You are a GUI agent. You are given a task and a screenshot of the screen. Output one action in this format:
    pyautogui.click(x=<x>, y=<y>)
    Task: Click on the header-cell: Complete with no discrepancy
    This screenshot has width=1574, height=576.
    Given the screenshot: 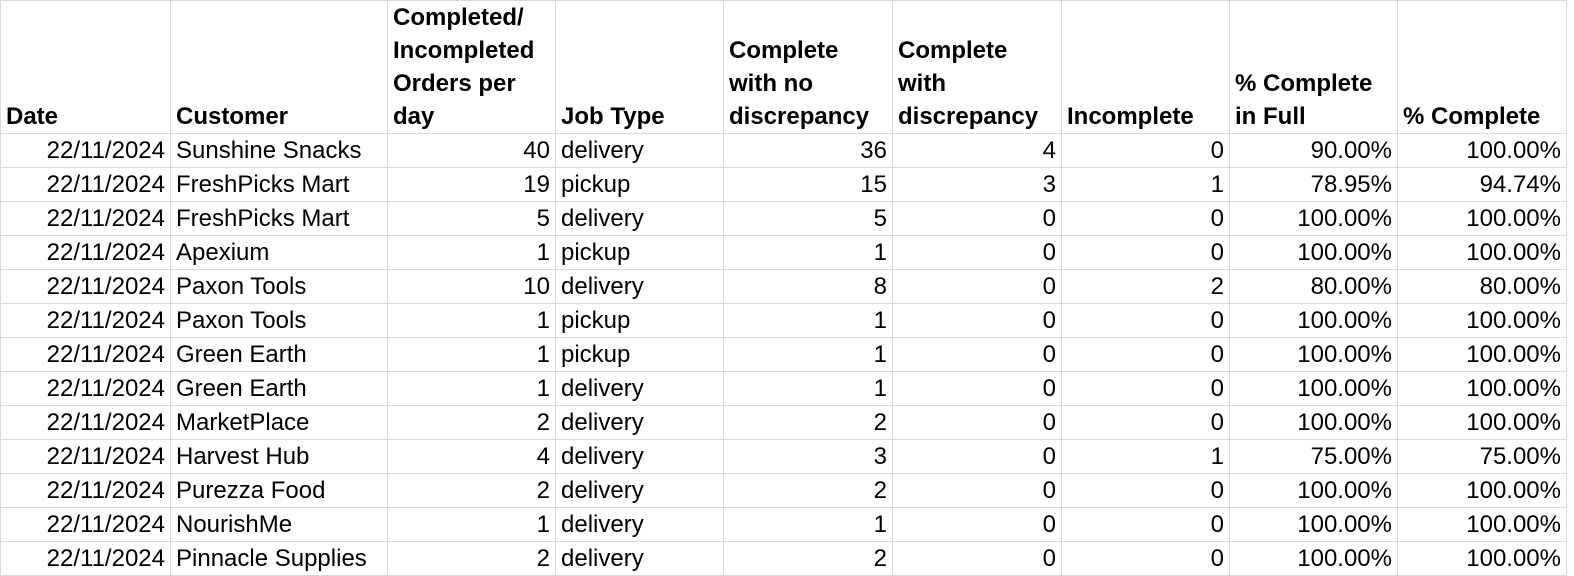 What is the action you would take?
    pyautogui.click(x=808, y=67)
    